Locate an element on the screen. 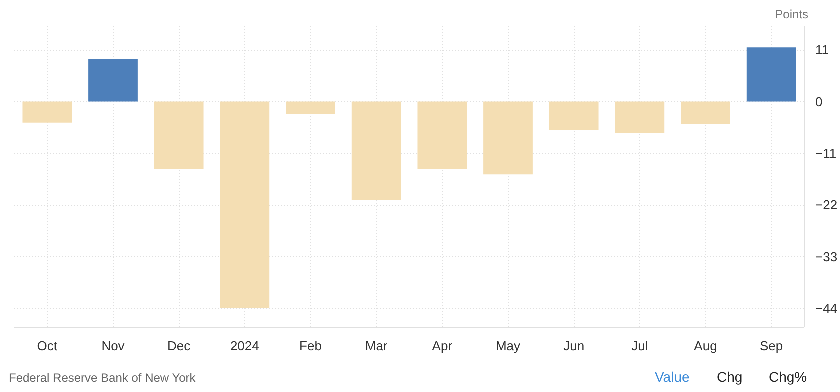 This screenshot has height=392, width=840. y-tick-label: 0 is located at coordinates (819, 102).